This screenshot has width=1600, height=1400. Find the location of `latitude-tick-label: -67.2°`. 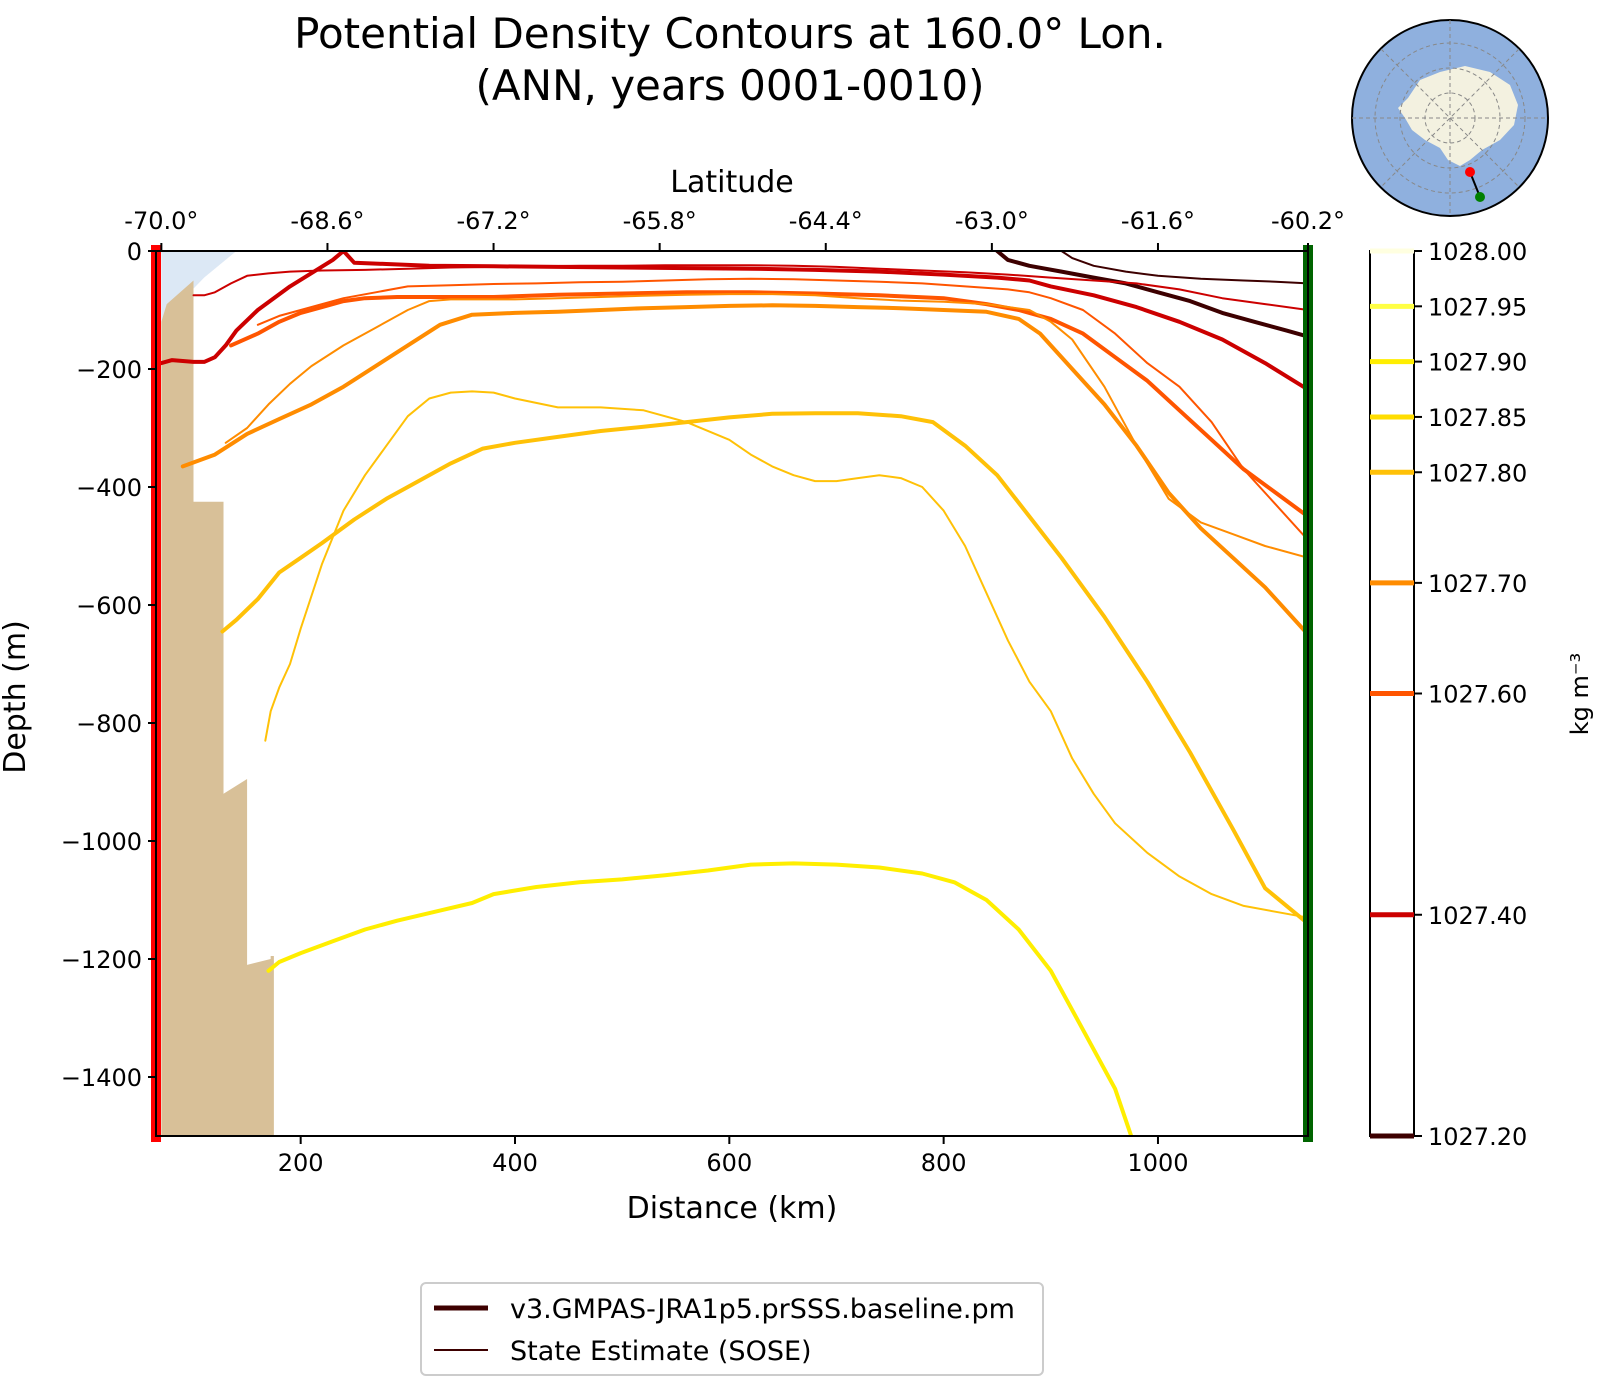

latitude-tick-label: -67.2° is located at coordinates (494, 221).